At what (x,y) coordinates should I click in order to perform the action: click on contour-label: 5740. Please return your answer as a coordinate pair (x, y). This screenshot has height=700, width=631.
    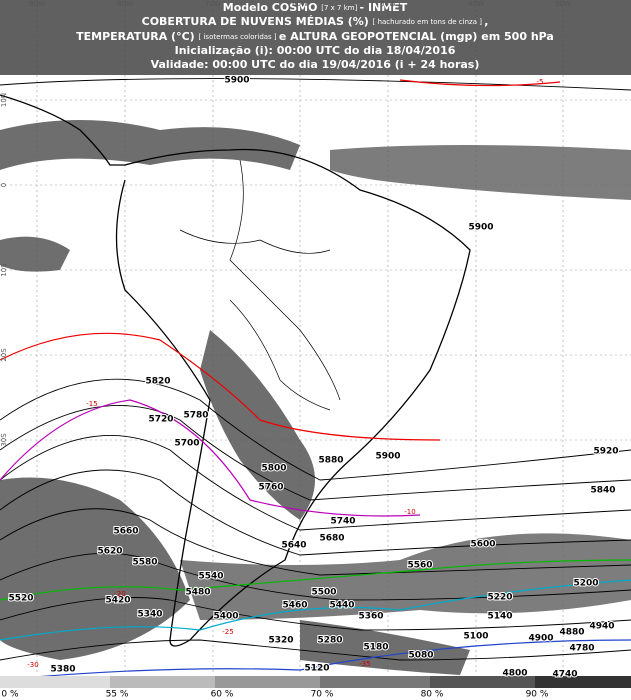
    Looking at the image, I should click on (342, 522).